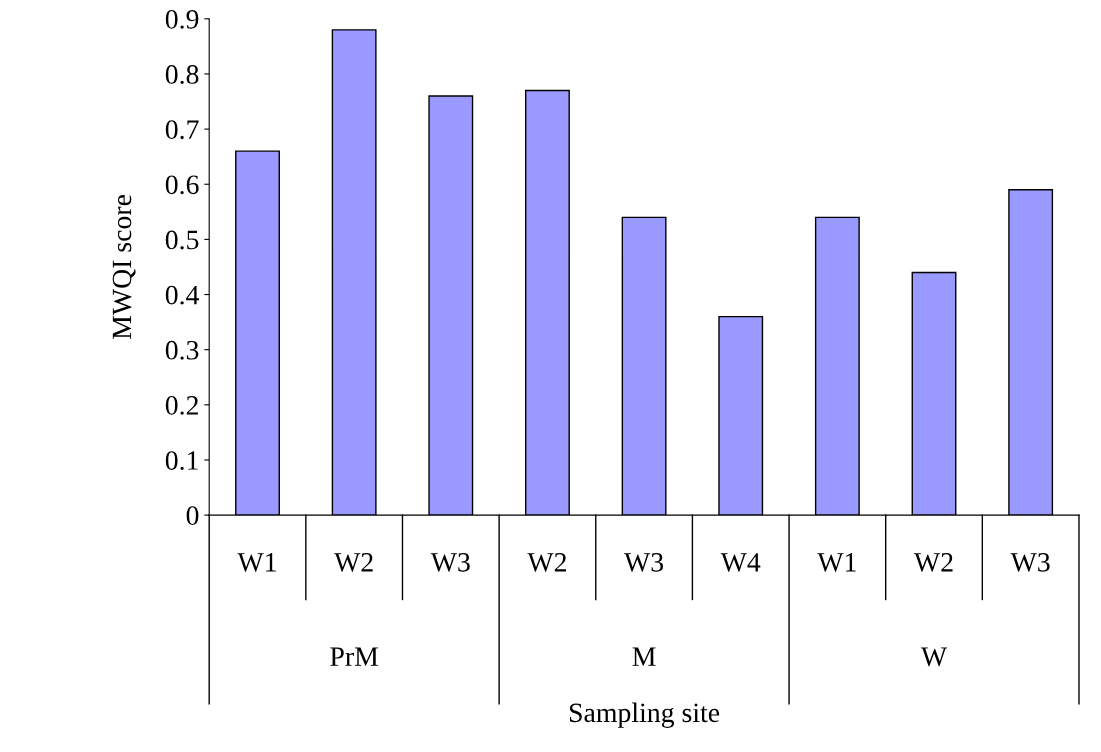  What do you see at coordinates (182, 130) in the screenshot?
I see `y-tick-label: 0.7` at bounding box center [182, 130].